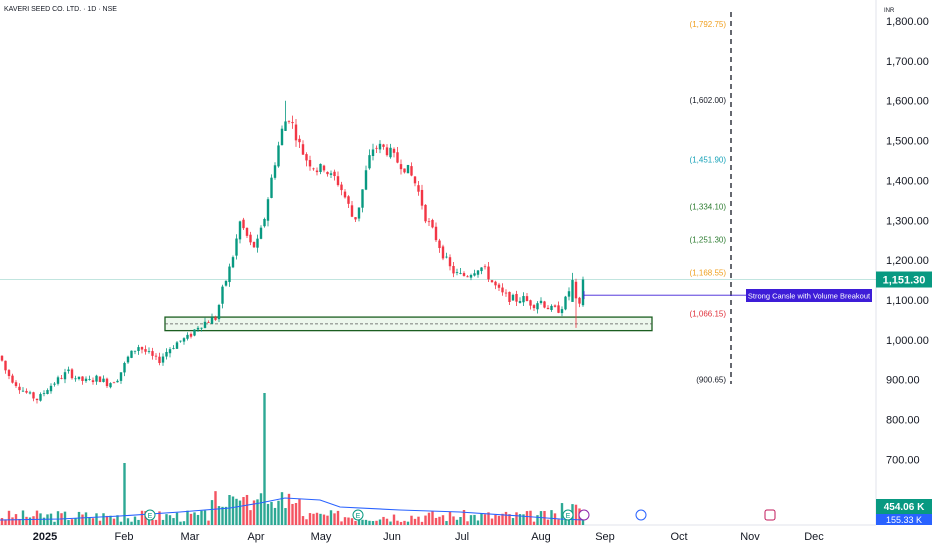 The height and width of the screenshot is (550, 932). What do you see at coordinates (904, 281) in the screenshot?
I see `last-price-label: 1,151.30` at bounding box center [904, 281].